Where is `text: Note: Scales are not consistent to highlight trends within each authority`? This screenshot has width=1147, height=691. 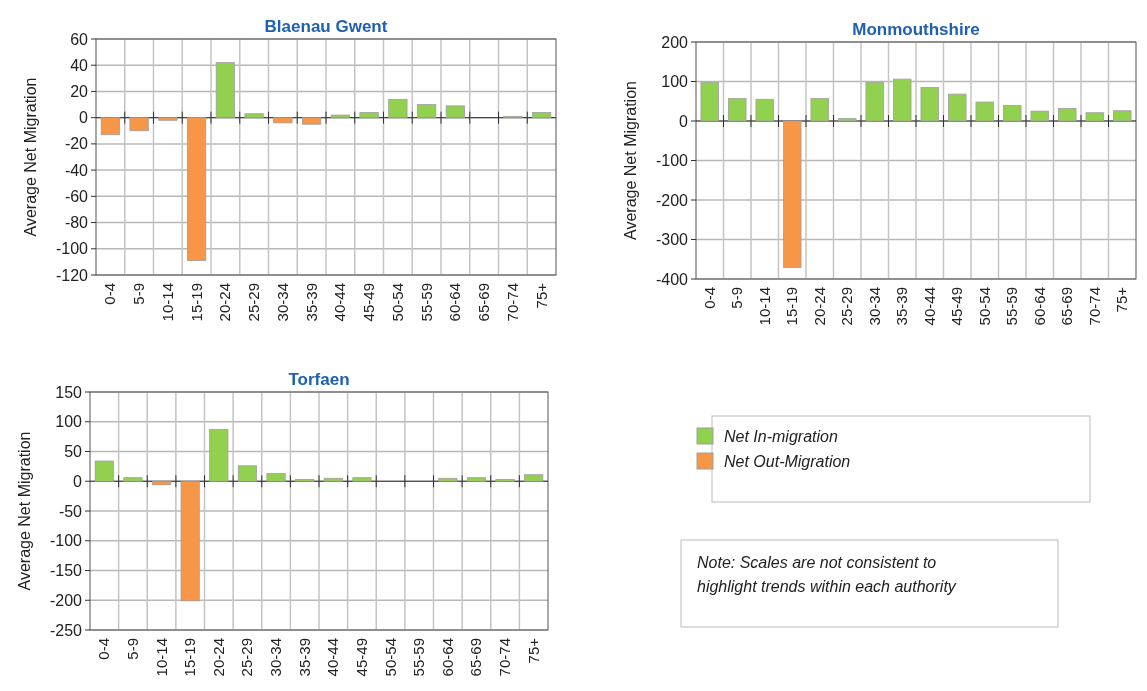
text: Note: Scales are not consistent to highlight trends within each authority is located at coordinates (827, 574).